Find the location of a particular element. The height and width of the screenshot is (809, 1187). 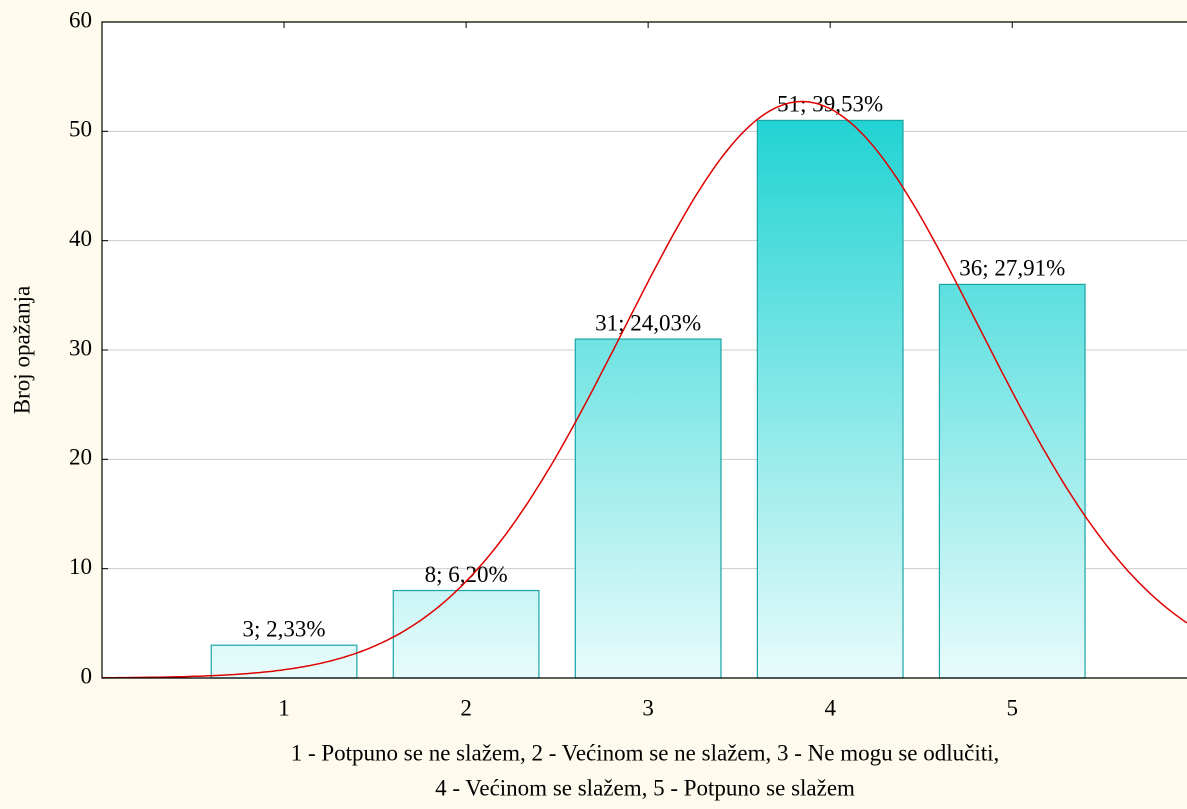

y-tick-label: 40 is located at coordinates (80, 238).